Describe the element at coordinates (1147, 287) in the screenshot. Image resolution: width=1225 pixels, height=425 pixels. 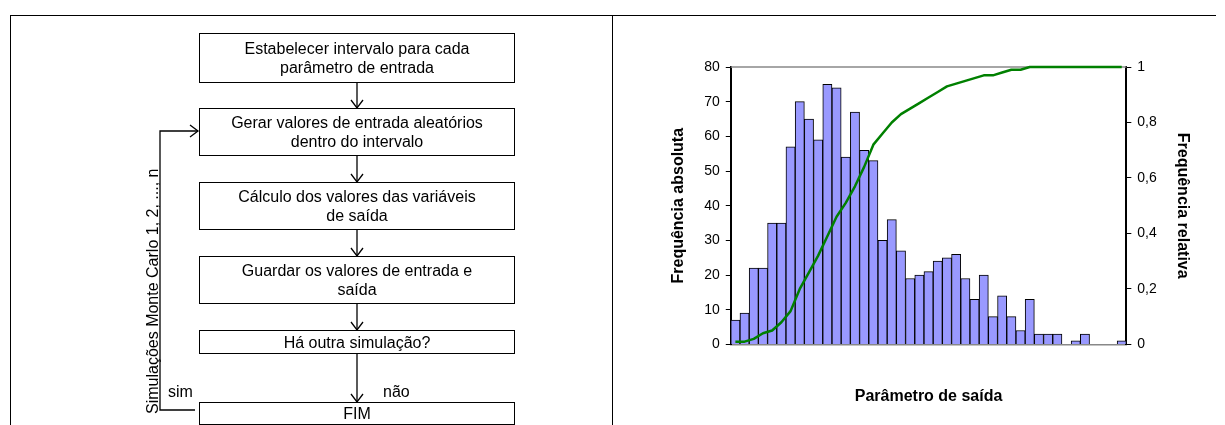
I see `y2-tick-label: 0,2` at that location.